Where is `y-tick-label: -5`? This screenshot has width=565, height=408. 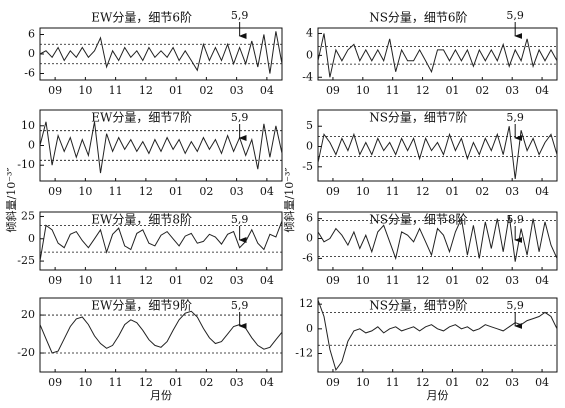 y-tick-label: -5 is located at coordinates (307, 166).